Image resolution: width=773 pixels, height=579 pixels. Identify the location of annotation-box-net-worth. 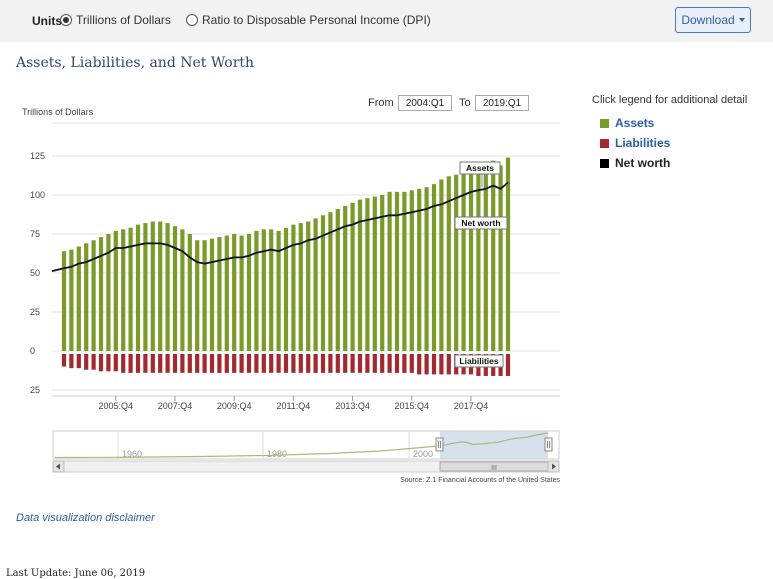
(481, 223).